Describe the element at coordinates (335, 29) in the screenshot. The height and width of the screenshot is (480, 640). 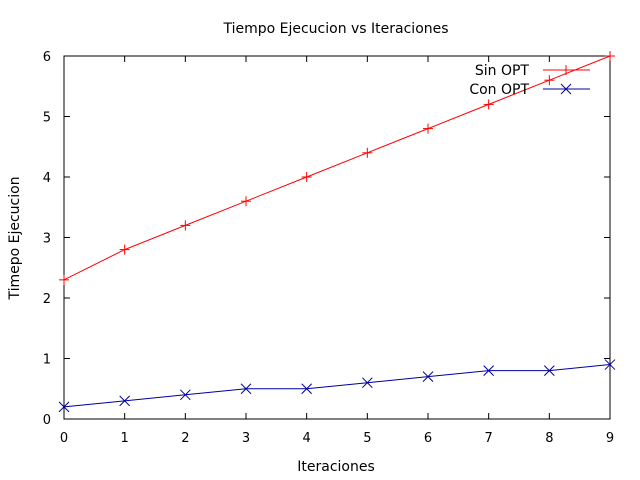
I see `chart-title: Tiempo Ejecucion vs Iteraciones` at that location.